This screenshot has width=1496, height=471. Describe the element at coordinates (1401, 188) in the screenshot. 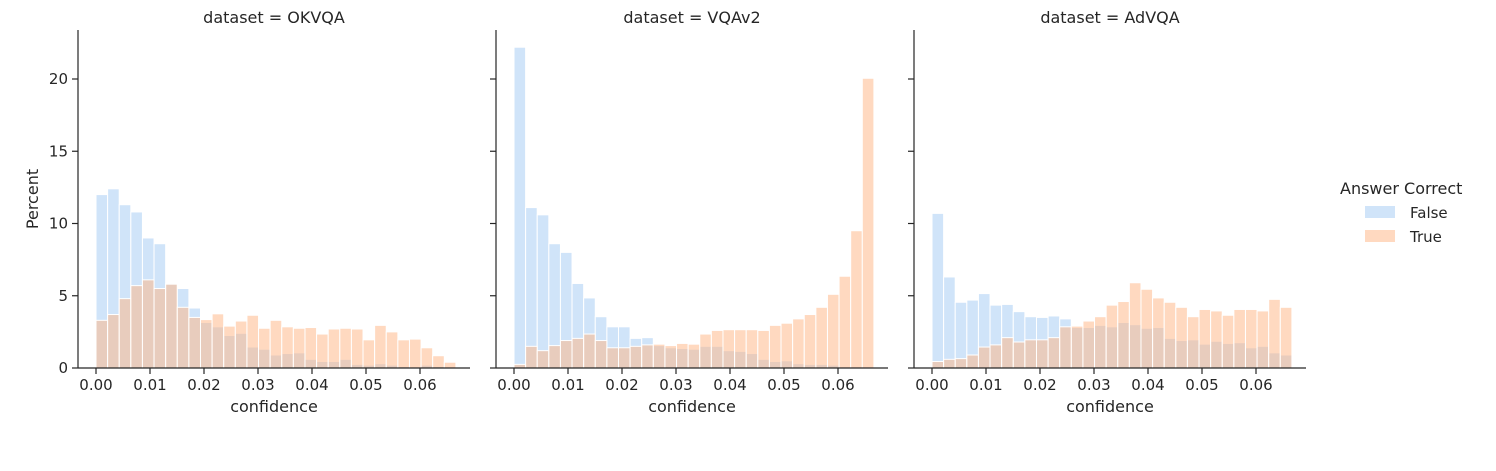

I see `legend-title: Answer Correct` at that location.